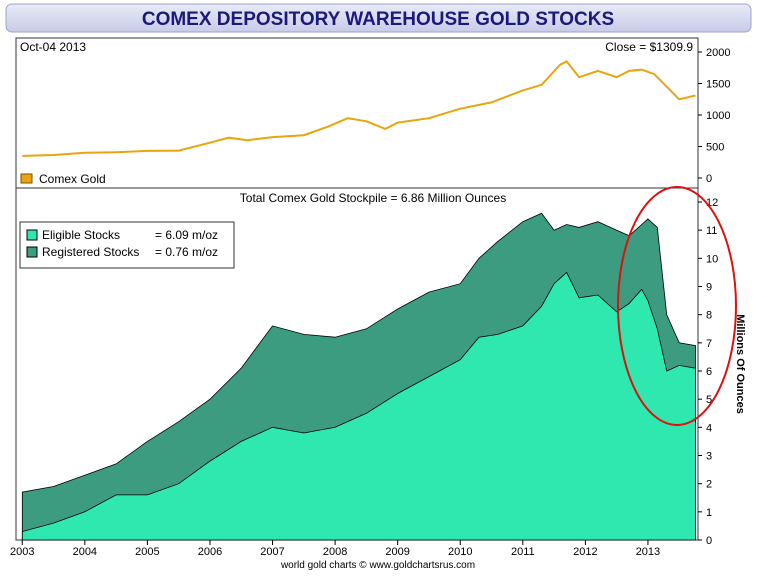  What do you see at coordinates (523, 552) in the screenshot?
I see `x-tick-label: 2011` at bounding box center [523, 552].